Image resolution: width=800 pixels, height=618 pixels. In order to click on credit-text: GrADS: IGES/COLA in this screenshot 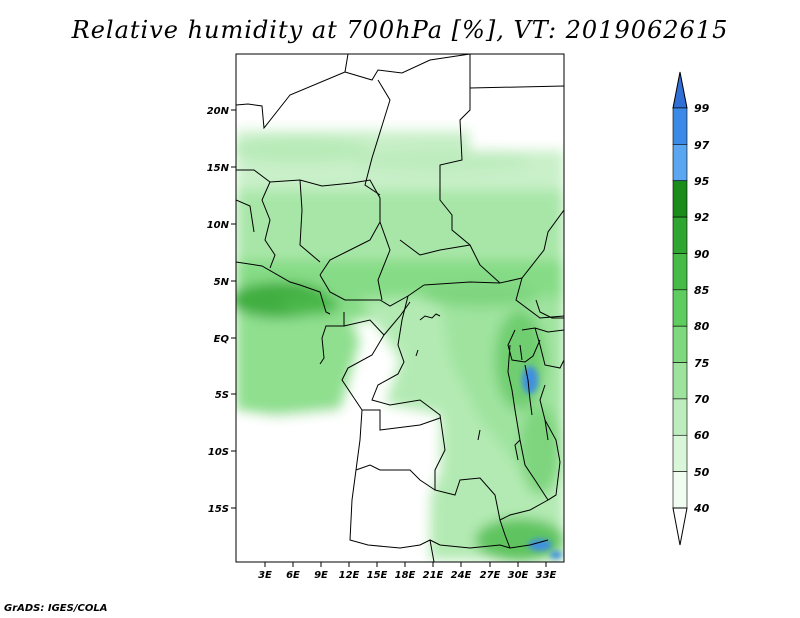, I will do `click(56, 608)`.